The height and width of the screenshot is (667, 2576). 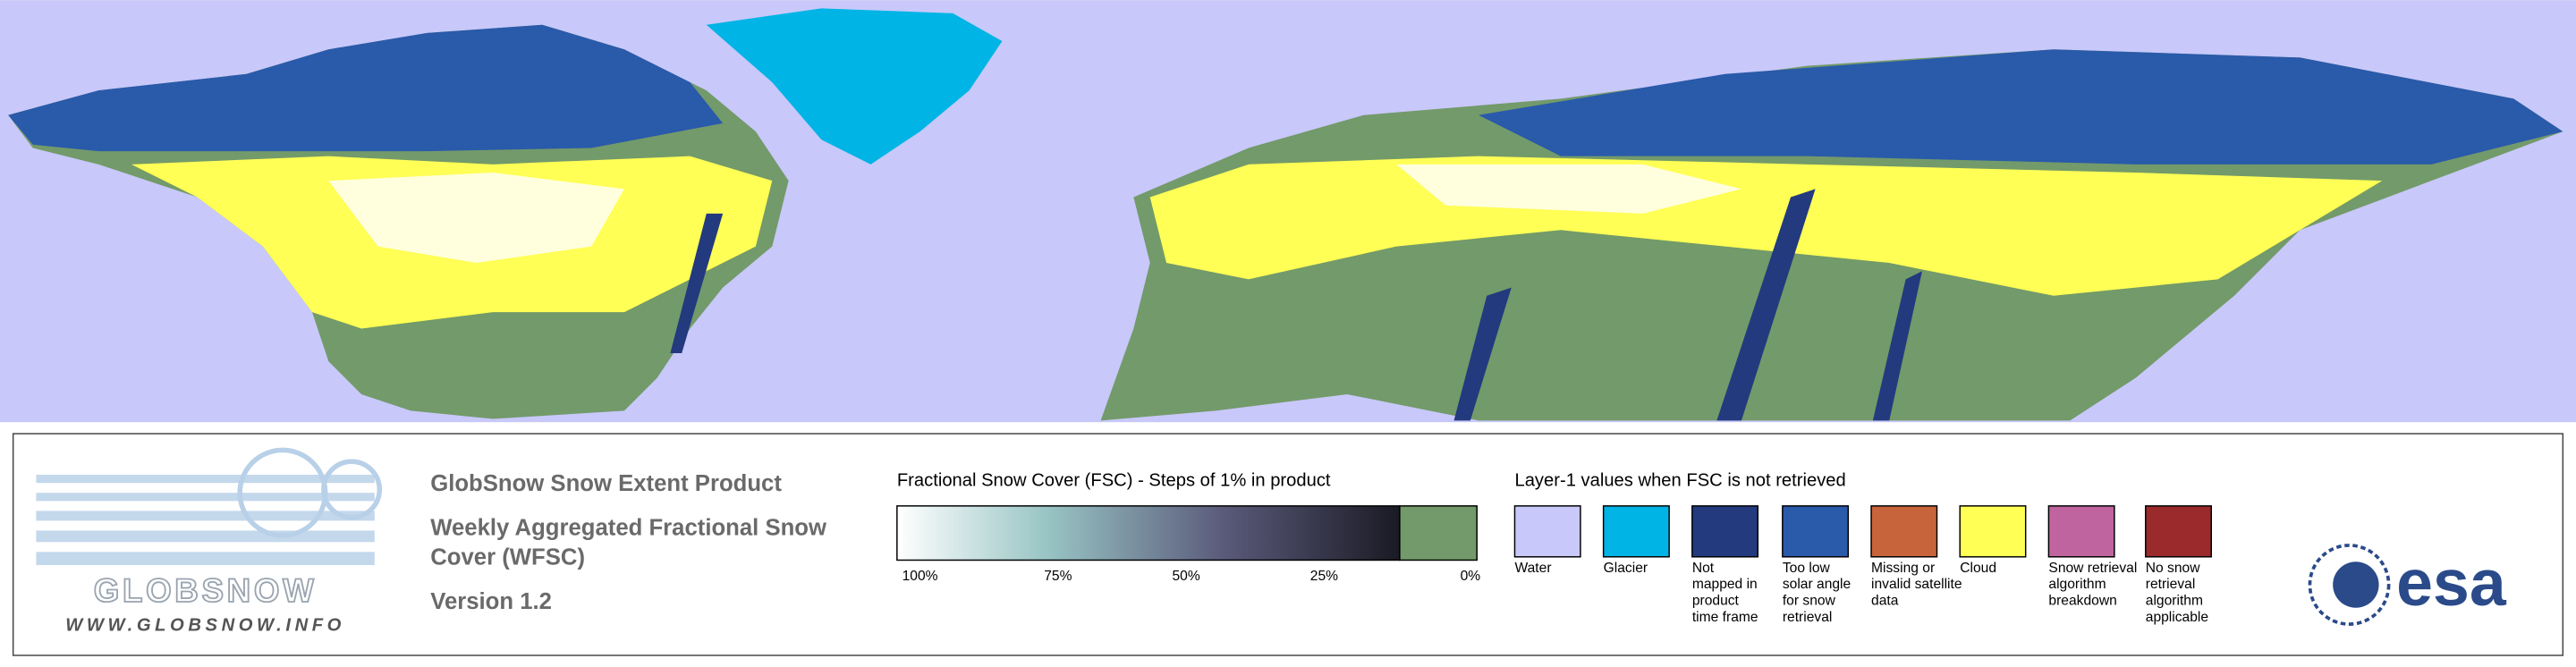 What do you see at coordinates (1148, 533) in the screenshot?
I see `colorbar-gradient` at bounding box center [1148, 533].